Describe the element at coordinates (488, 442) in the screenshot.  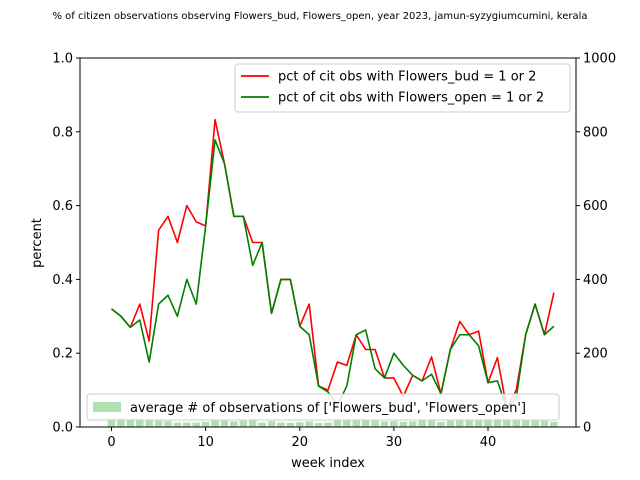
I see `x-tick-label: 40` at that location.